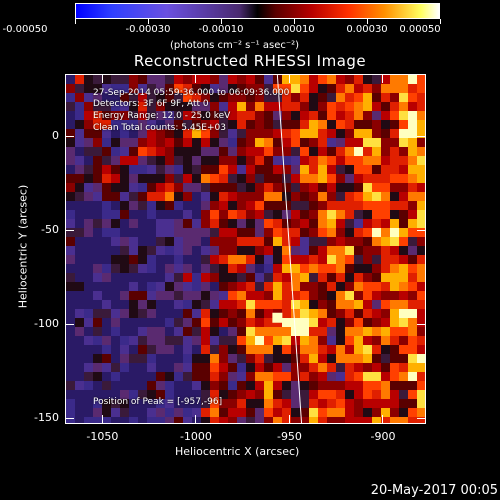 This screenshot has width=500, height=500. I want to click on detectors-annotation: Detectors: 3F 6F 9F, Att 0, so click(151, 104).